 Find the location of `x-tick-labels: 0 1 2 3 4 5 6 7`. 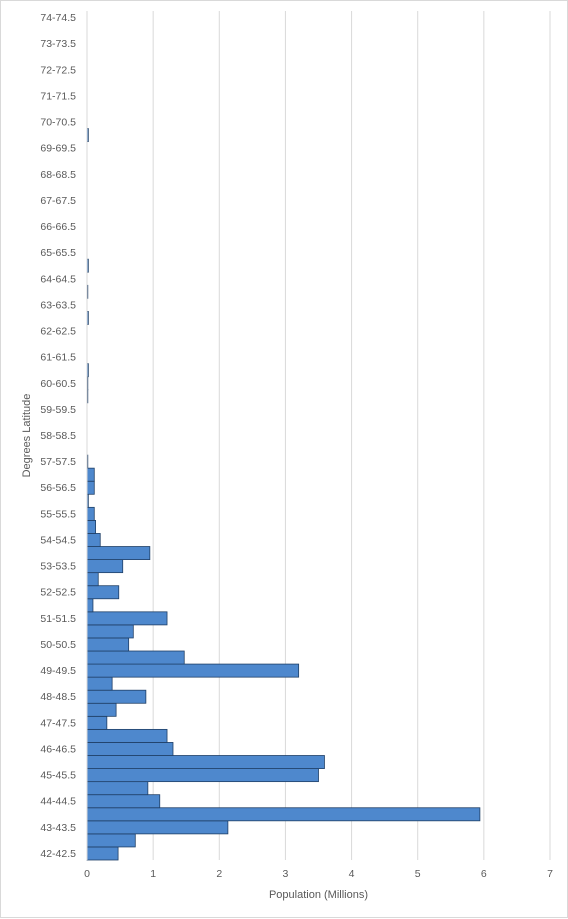

x-tick-labels: 0 1 2 3 4 5 6 7 is located at coordinates (318, 874).